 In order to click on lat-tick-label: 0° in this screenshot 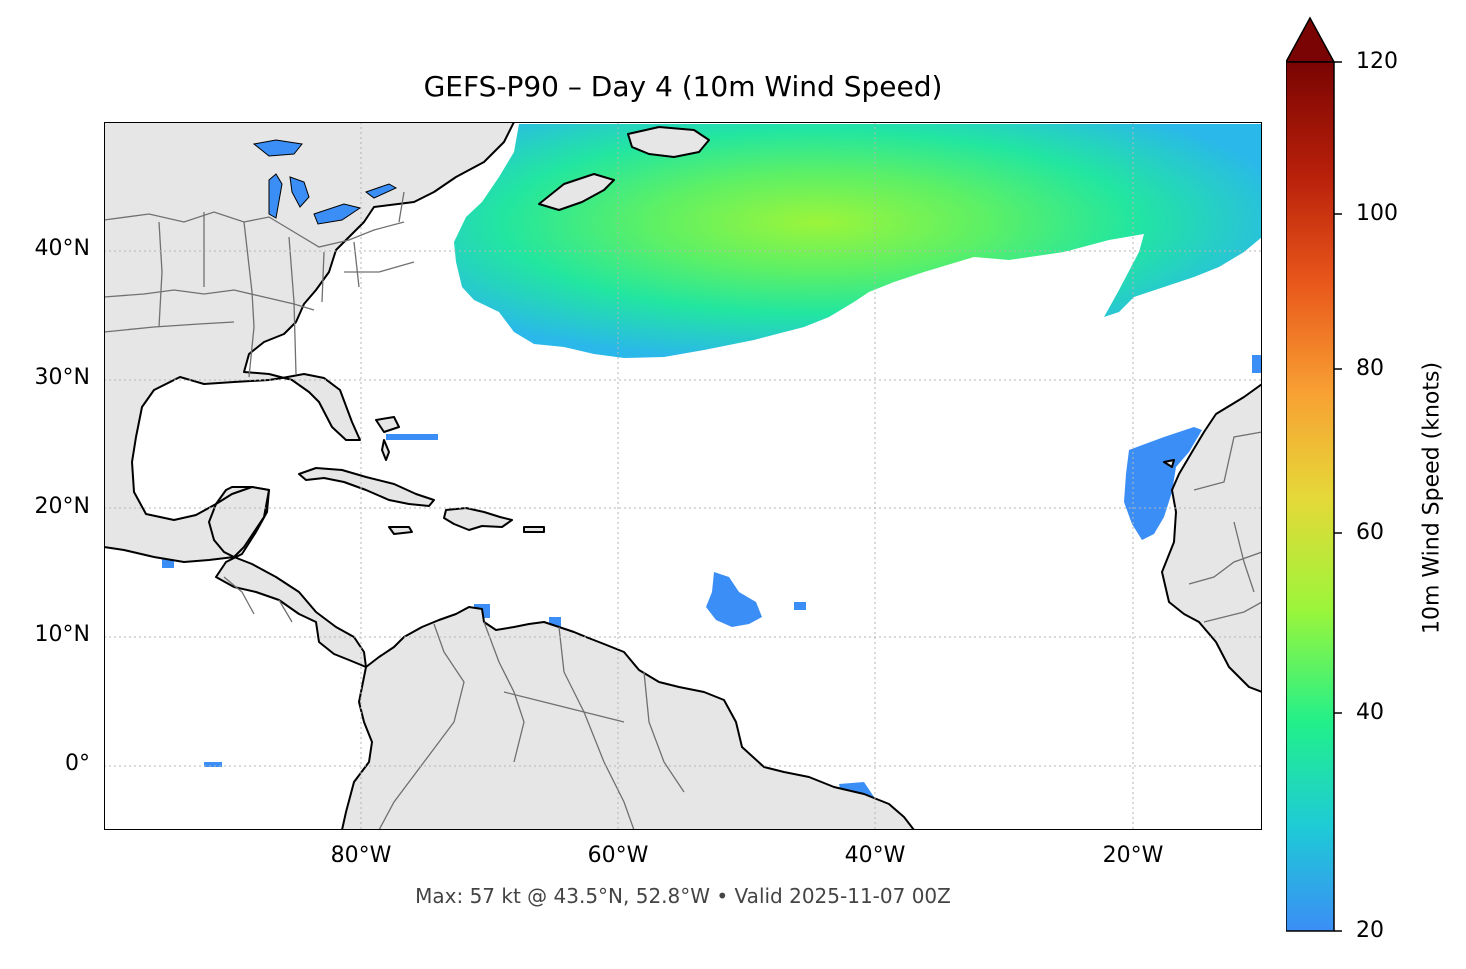, I will do `click(77, 763)`.